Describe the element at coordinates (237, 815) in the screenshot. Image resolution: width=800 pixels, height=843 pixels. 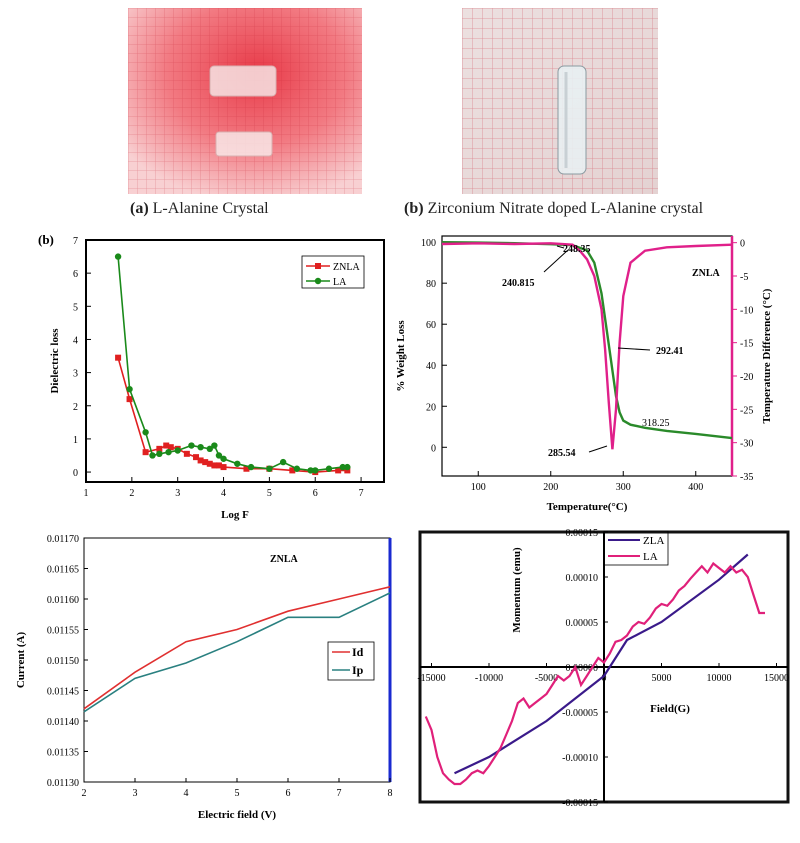
I see `x-axis-label: Electric field (V)` at that location.